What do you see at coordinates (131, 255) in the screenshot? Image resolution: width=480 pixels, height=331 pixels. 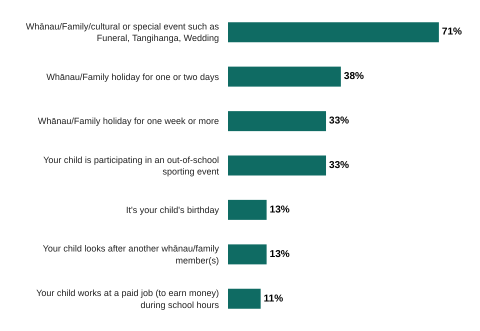 I see `y-tick-label: Your child looks after another whānau/family member(s)` at bounding box center [131, 255].